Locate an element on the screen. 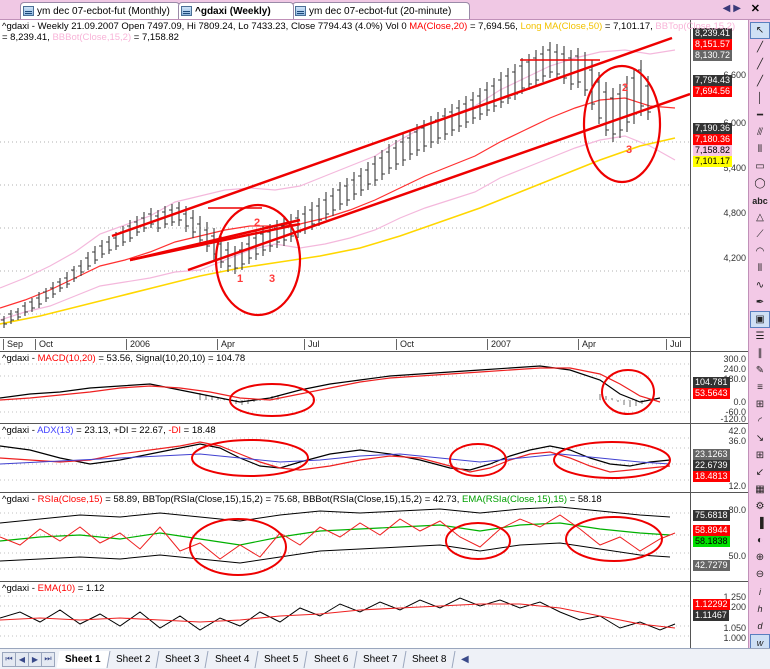  extended-line-tool: ╱ is located at coordinates (760, 81).